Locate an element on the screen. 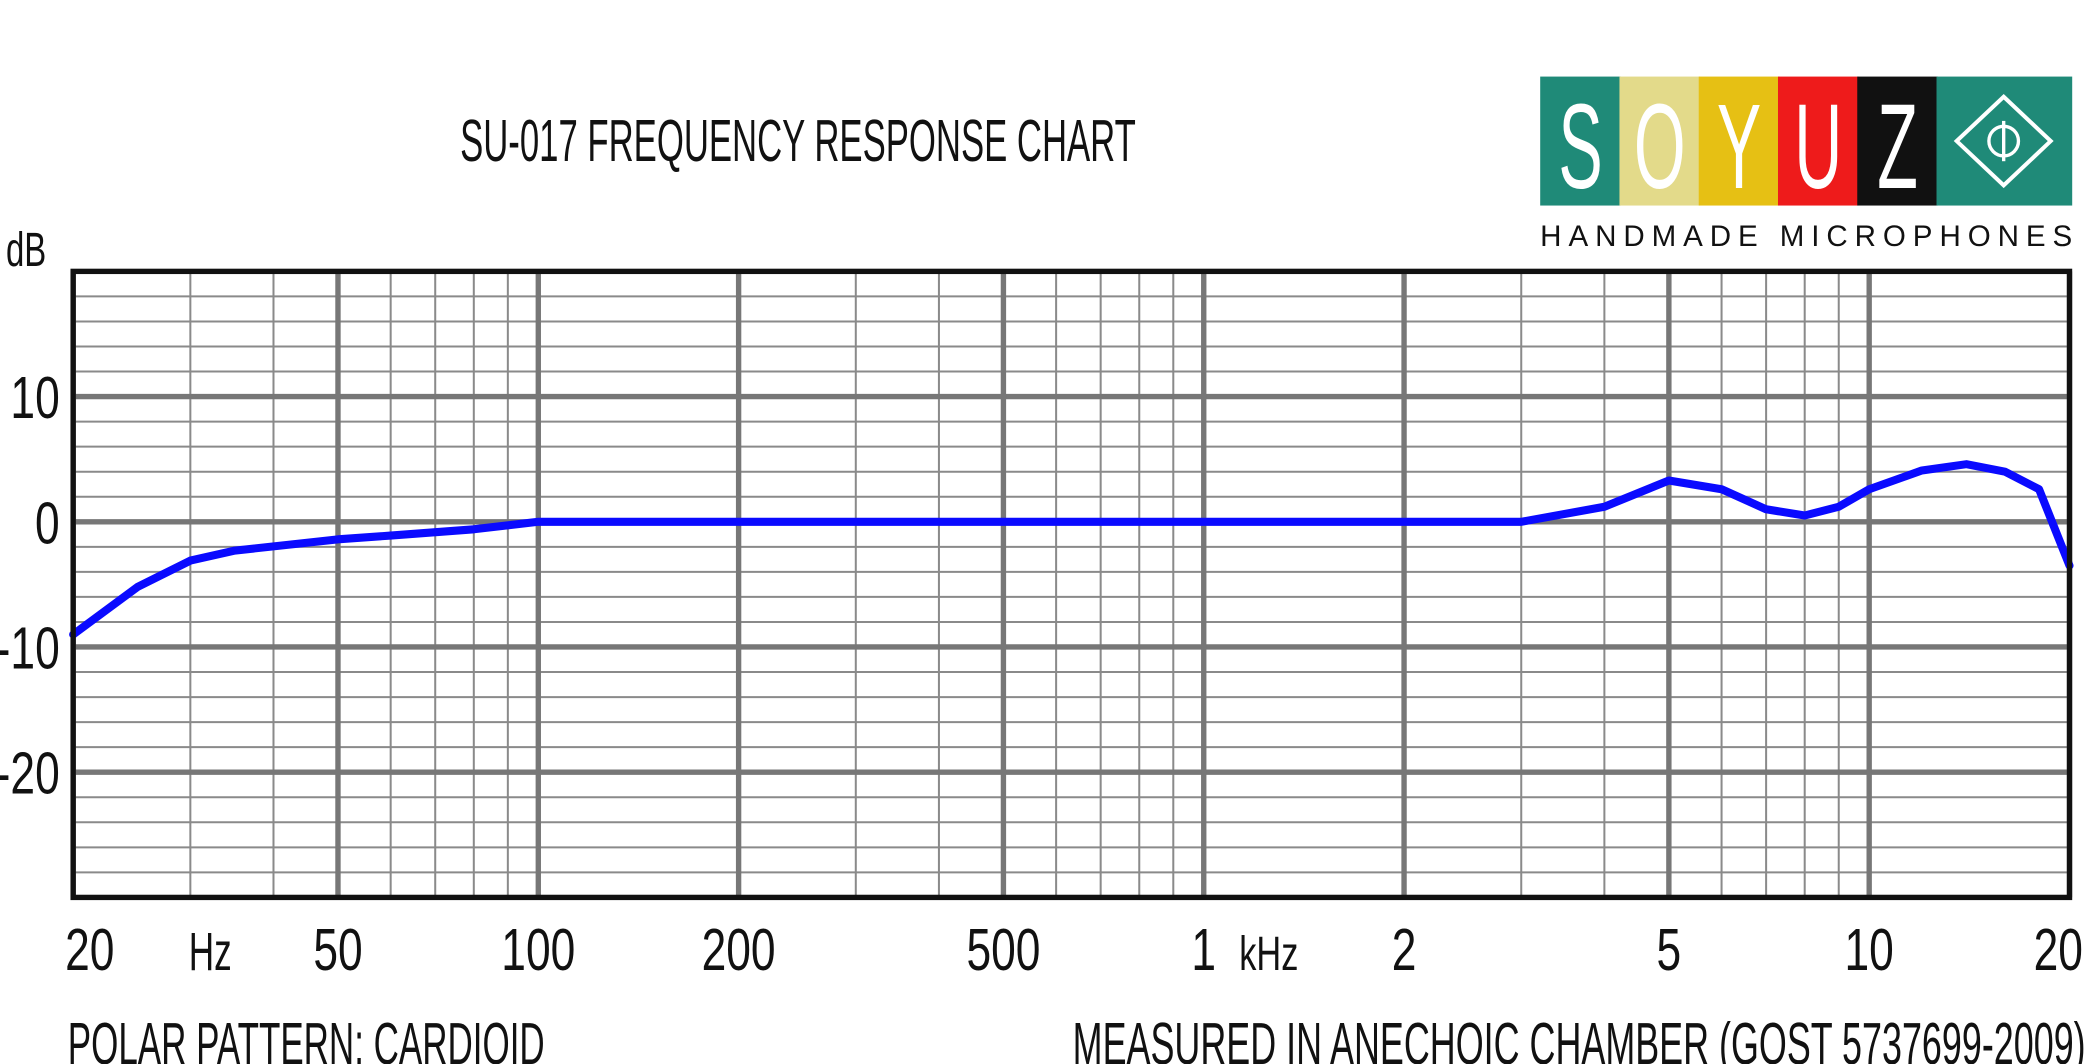 The width and height of the screenshot is (2097, 1064). x-tick-label: 2 is located at coordinates (1404, 951).